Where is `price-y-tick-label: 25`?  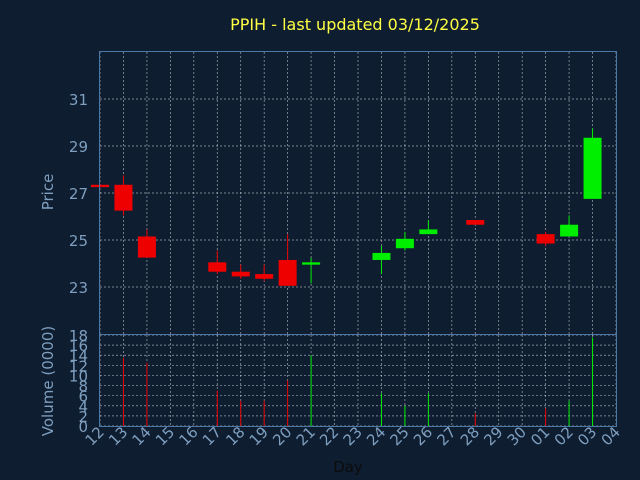
price-y-tick-label: 25 is located at coordinates (78, 241).